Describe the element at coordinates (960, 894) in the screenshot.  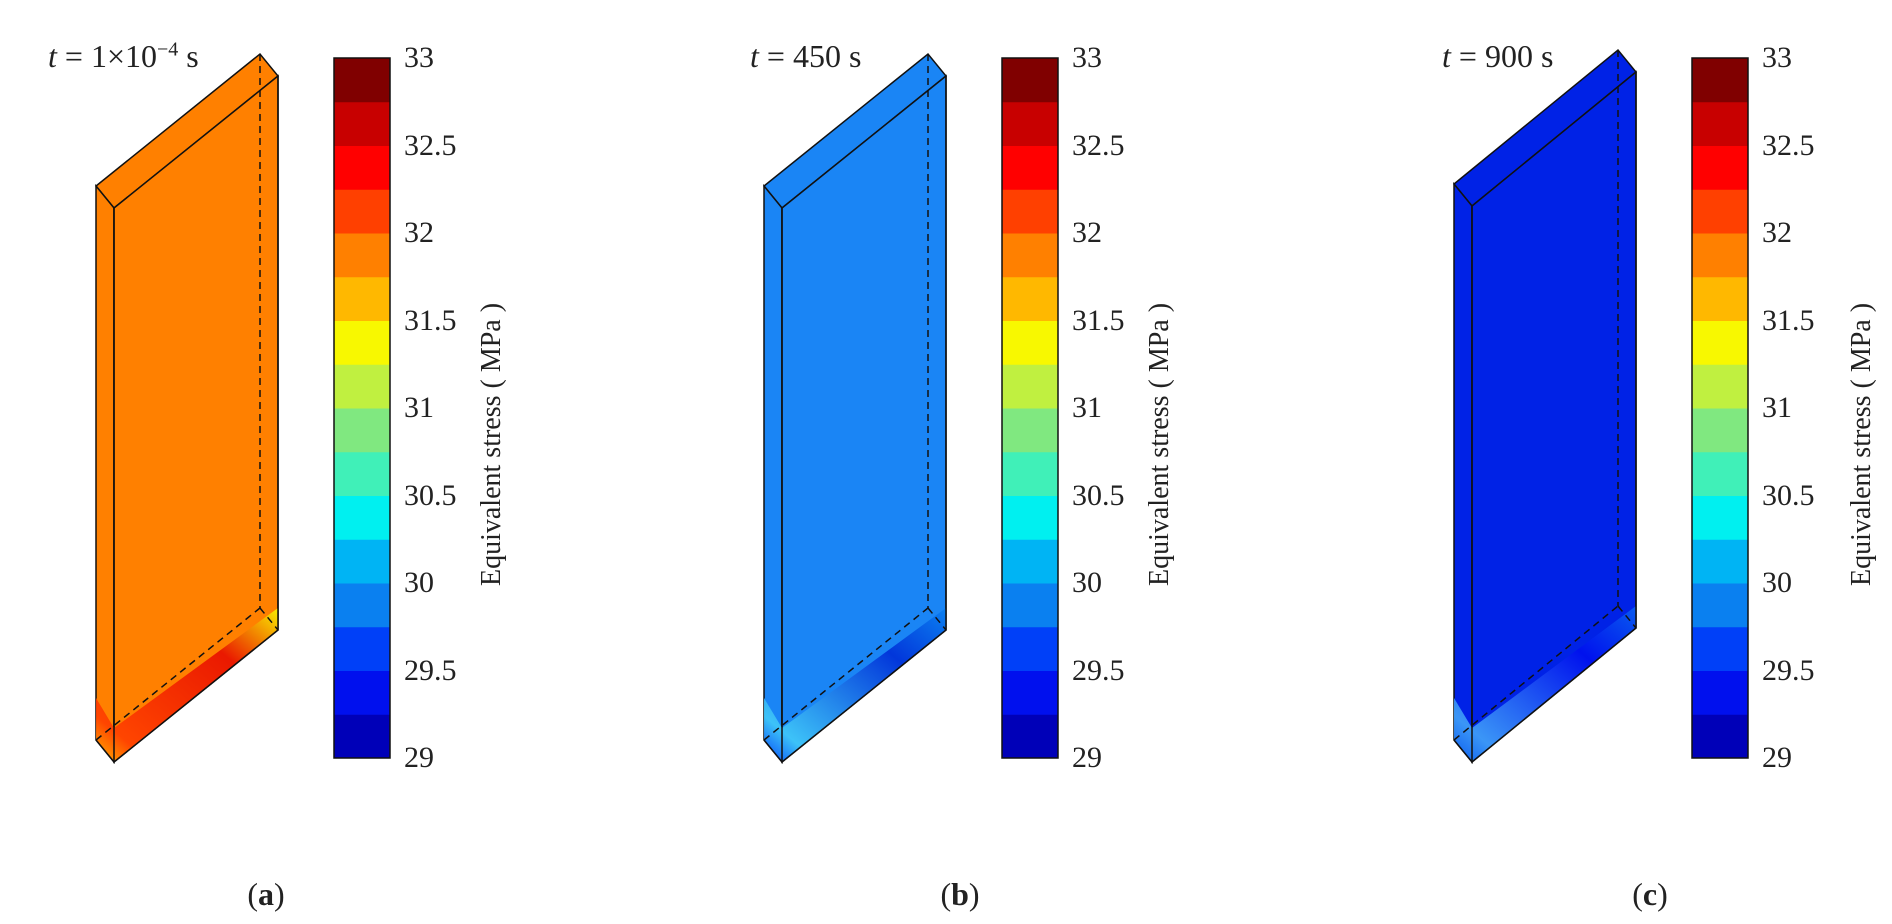
I see `panel-caption: (b)` at that location.